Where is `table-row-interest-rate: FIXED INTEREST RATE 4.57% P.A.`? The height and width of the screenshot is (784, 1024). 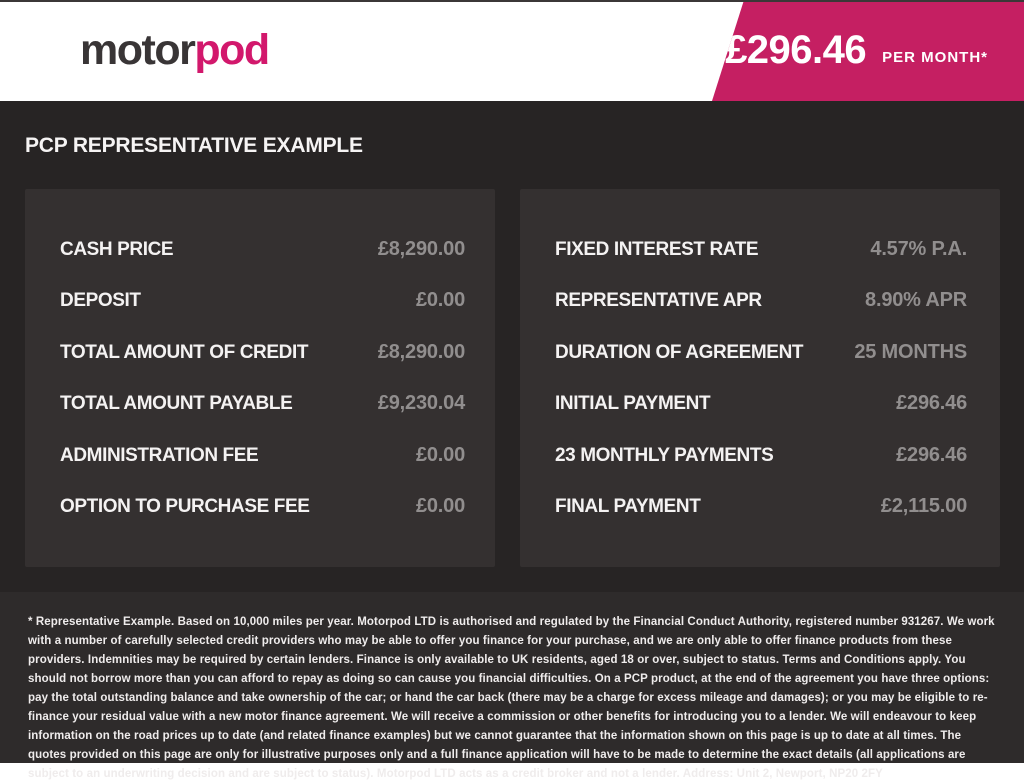
table-row-interest-rate: FIXED INTEREST RATE 4.57% P.A. is located at coordinates (761, 249).